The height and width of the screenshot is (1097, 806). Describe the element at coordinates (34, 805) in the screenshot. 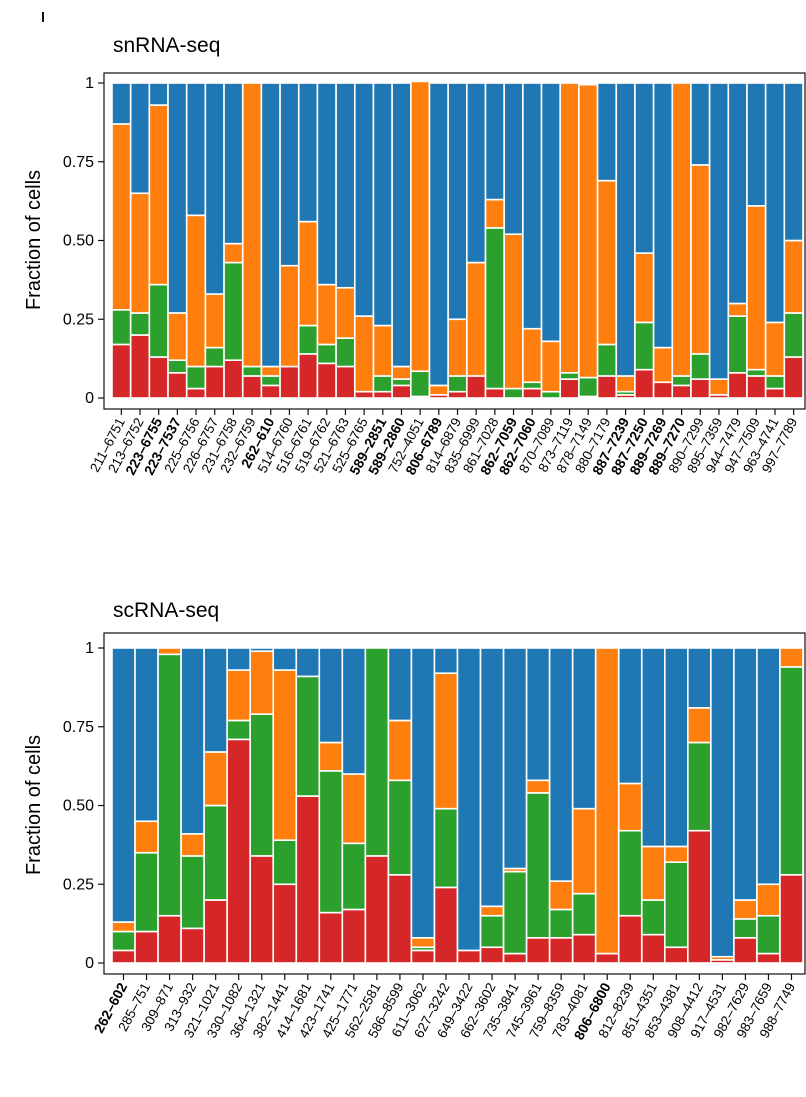

I see `scrna-seq-y-axis-label: Fraction of cells` at that location.